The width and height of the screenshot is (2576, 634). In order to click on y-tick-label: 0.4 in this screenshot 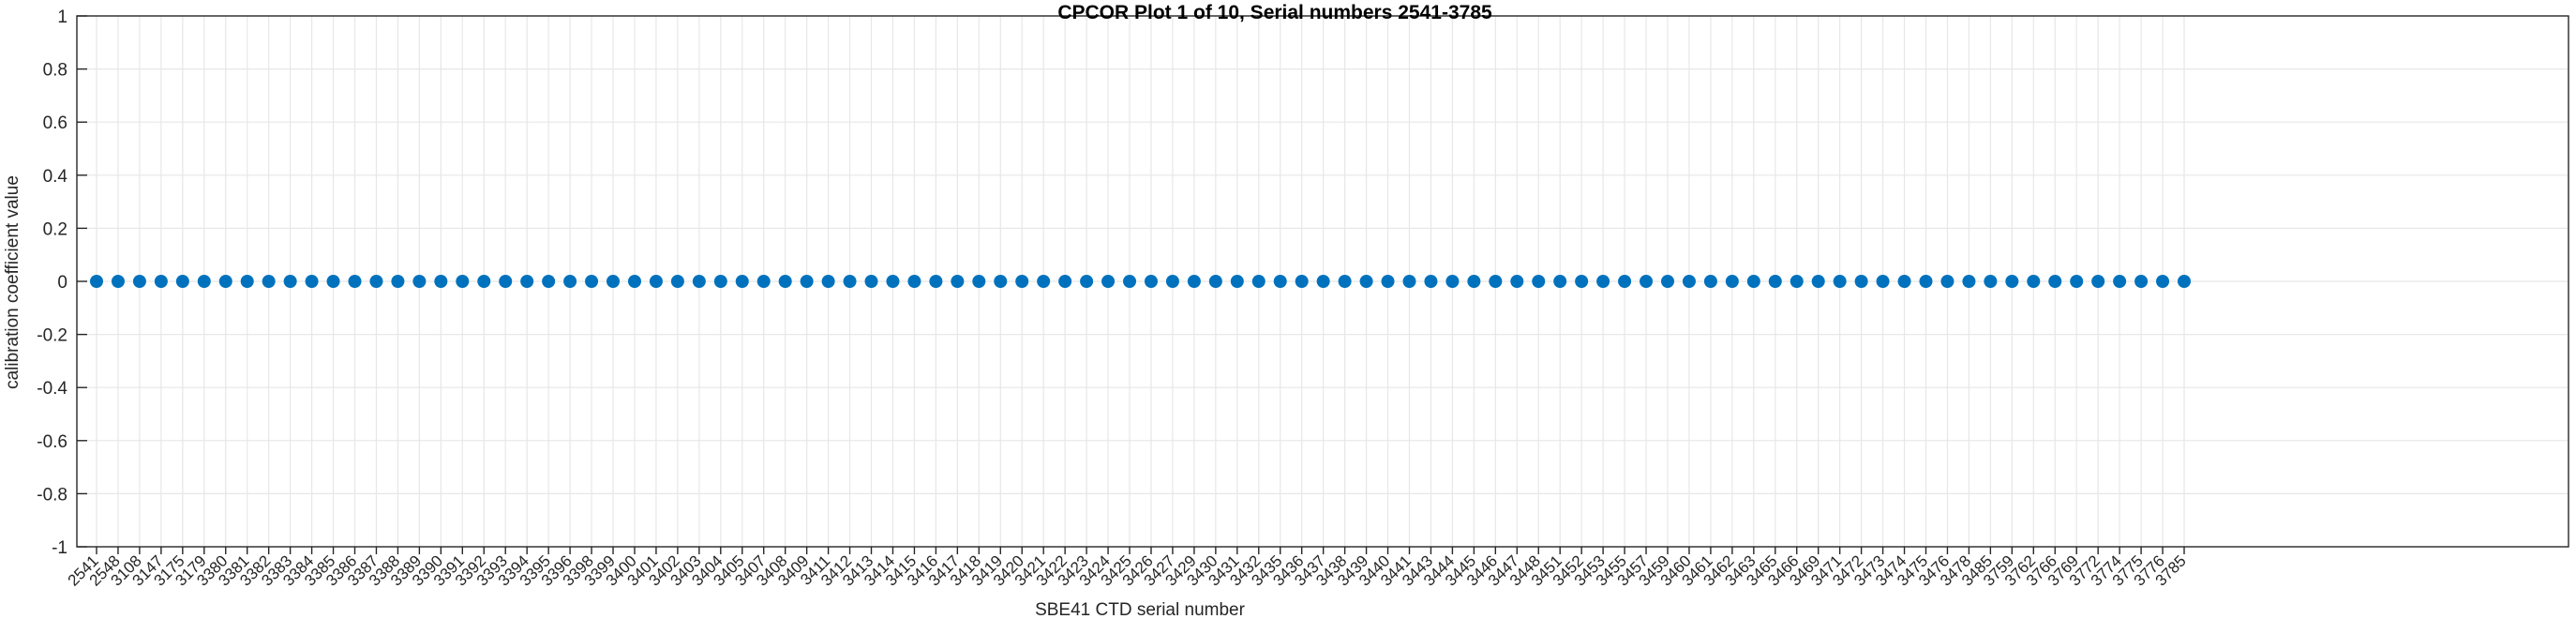, I will do `click(55, 177)`.